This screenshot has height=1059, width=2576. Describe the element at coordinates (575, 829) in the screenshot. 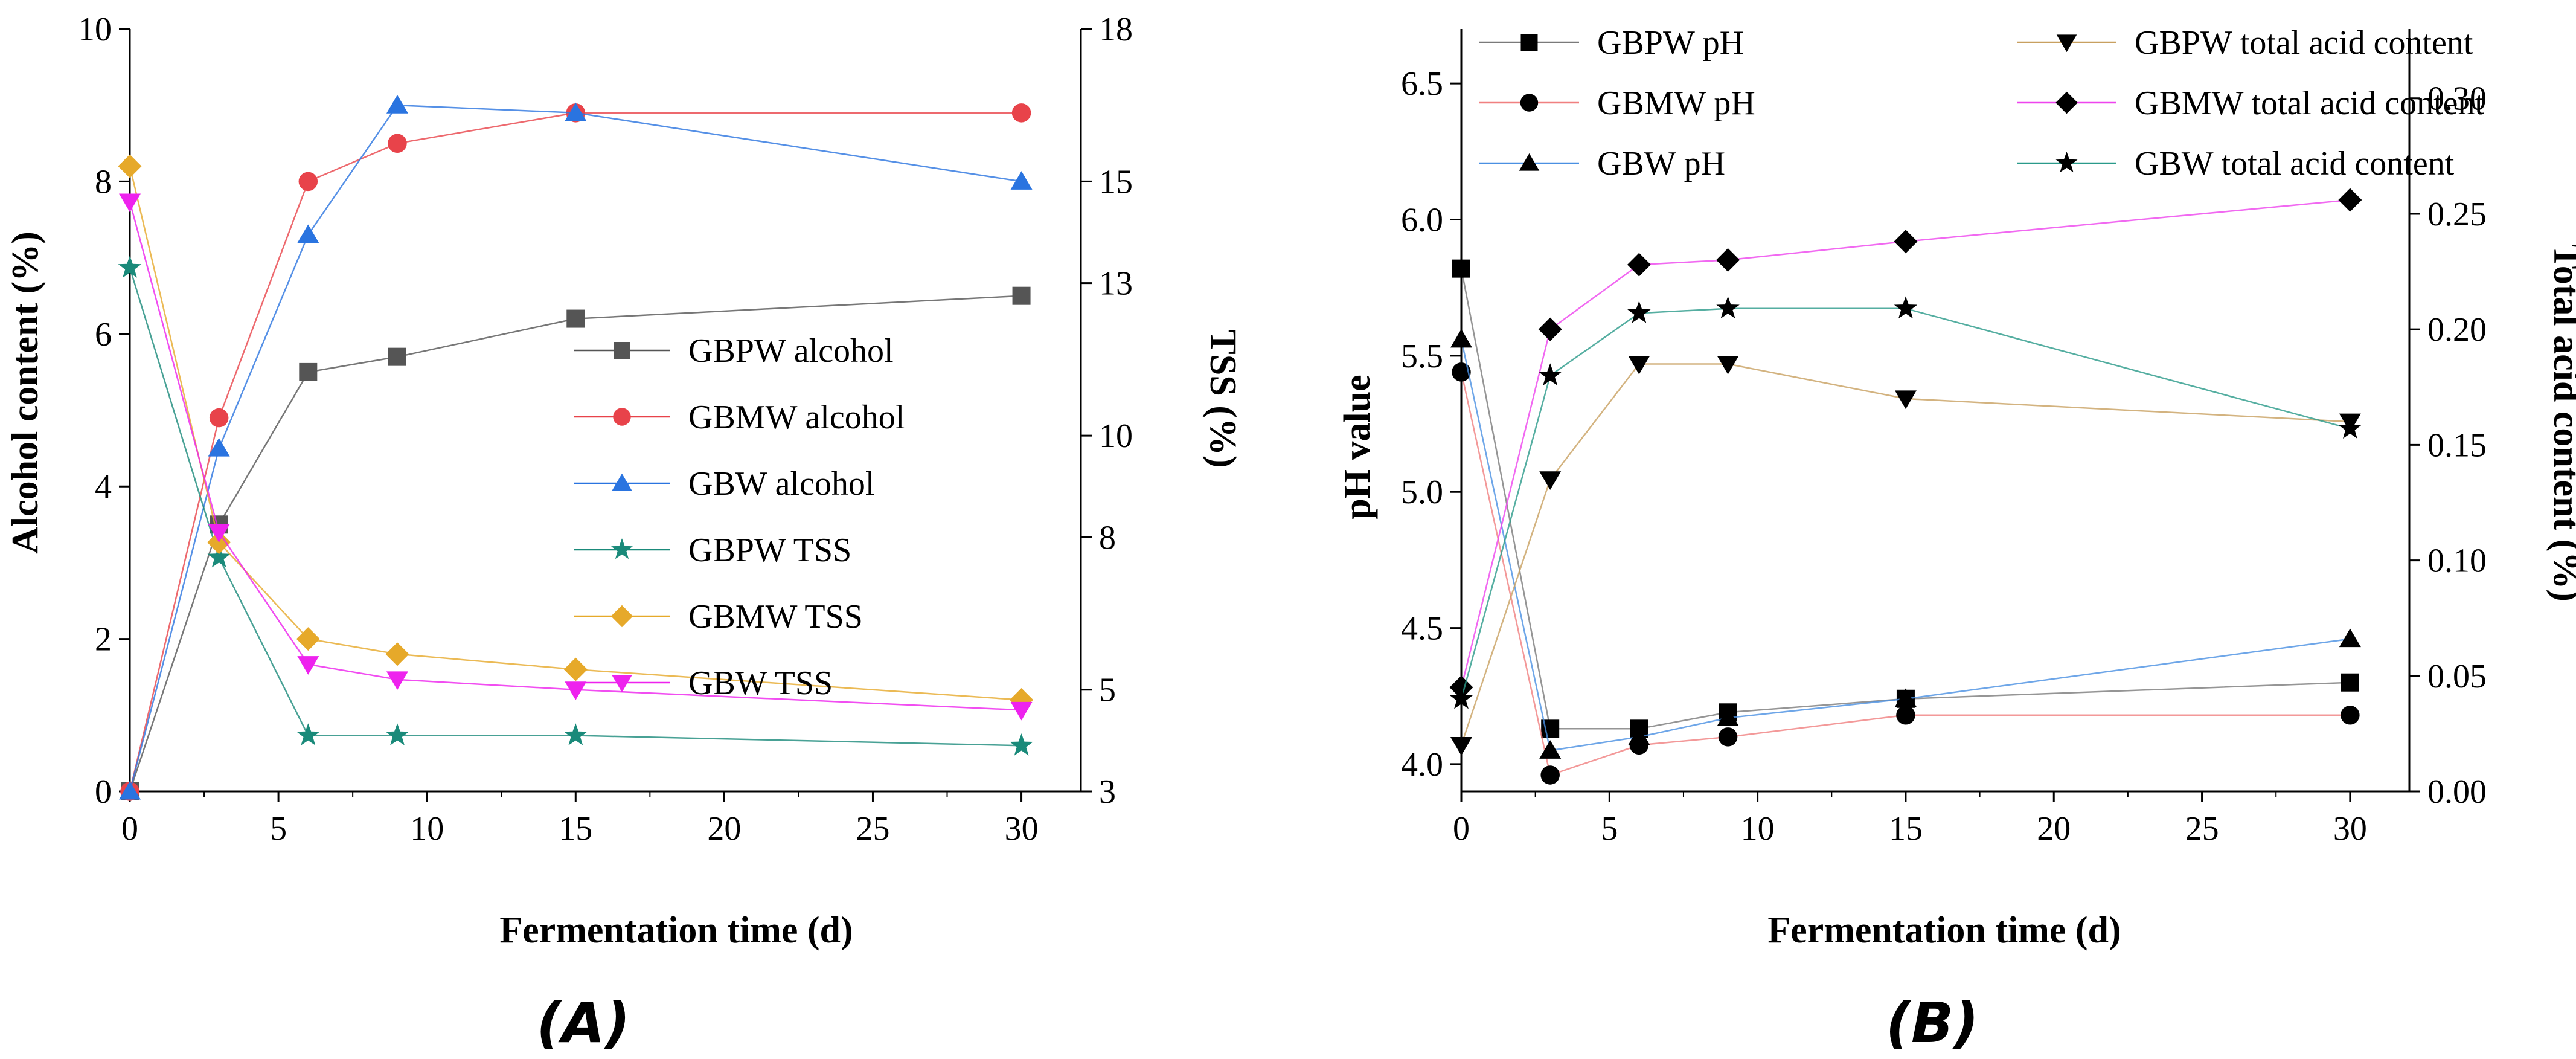

I see `panel-a-x-tick-label: 15` at that location.